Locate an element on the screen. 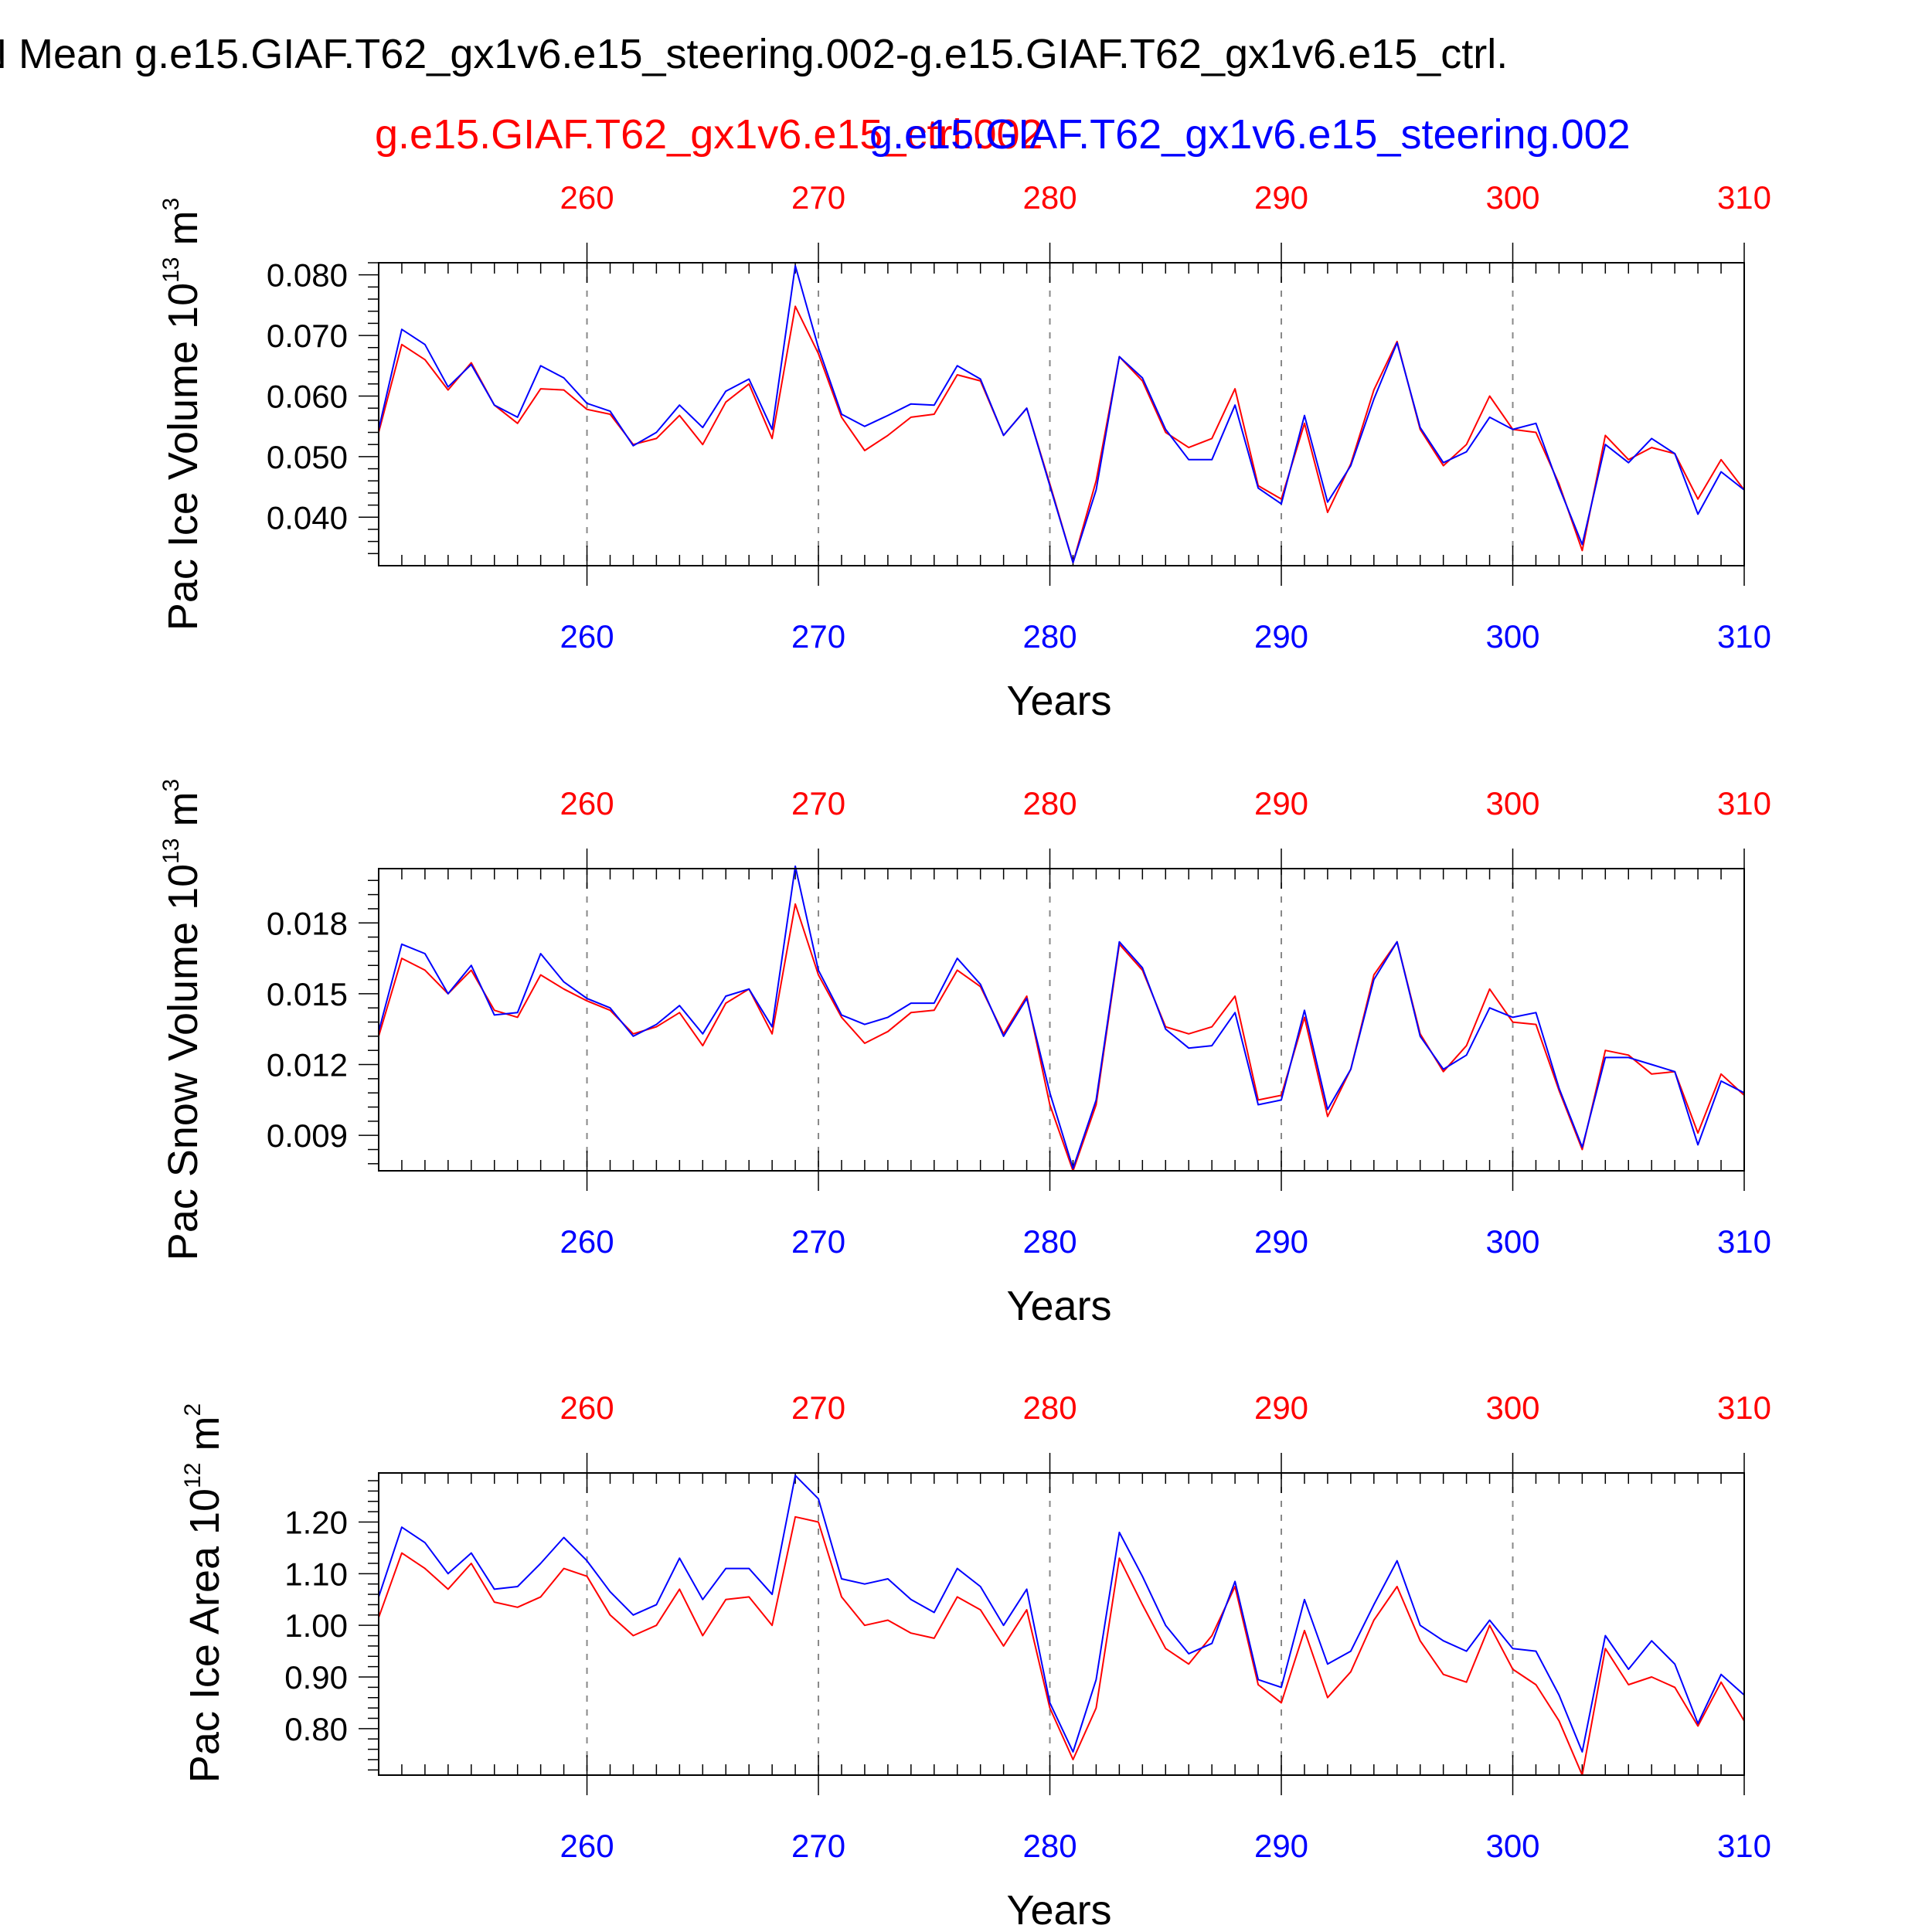 This screenshot has height=1932, width=1932. y-tick-label: 0.040 is located at coordinates (307, 517).